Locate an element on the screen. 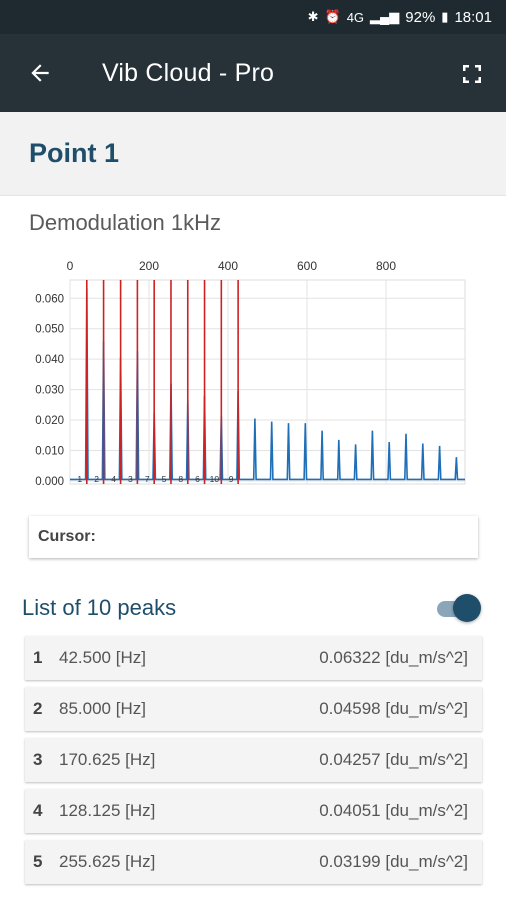  y-tick-label: 0.030 is located at coordinates (49, 391).